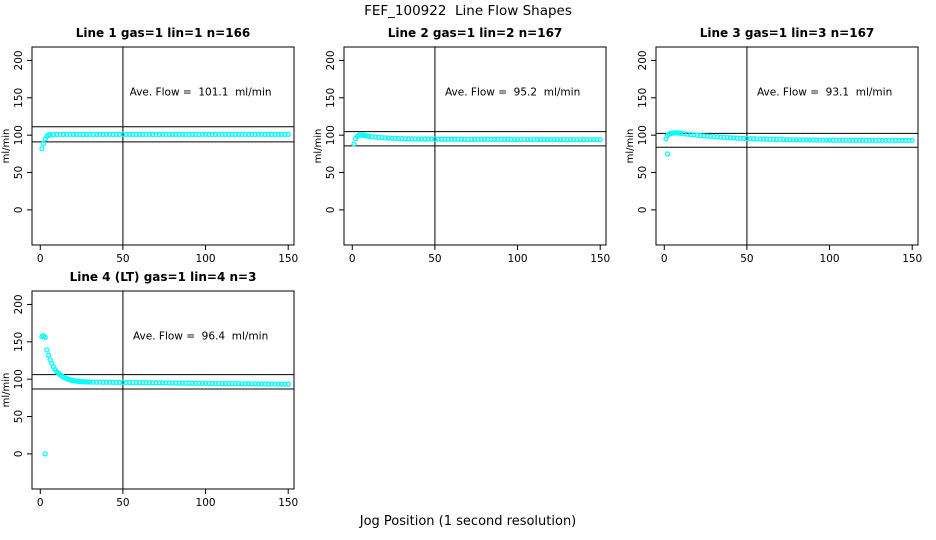 The height and width of the screenshot is (540, 936). What do you see at coordinates (19, 416) in the screenshot?
I see `y-tick-label: 50` at bounding box center [19, 416].